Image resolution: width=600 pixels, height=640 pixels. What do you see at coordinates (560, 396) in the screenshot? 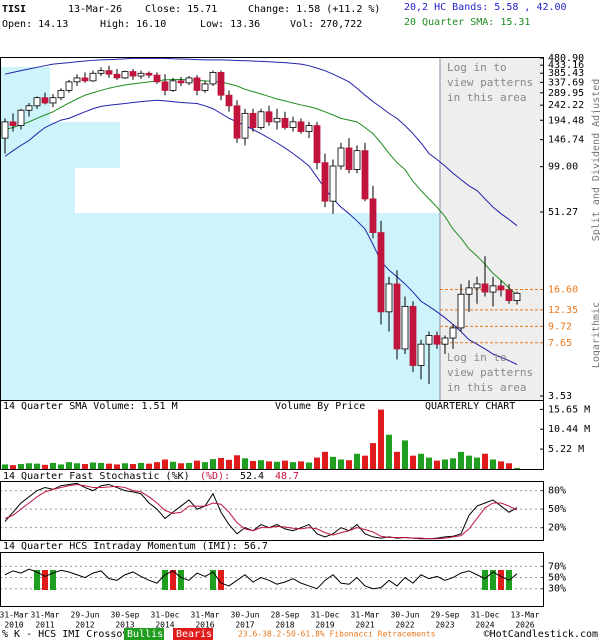
I see `y-tick-label: 3.53` at bounding box center [560, 396].